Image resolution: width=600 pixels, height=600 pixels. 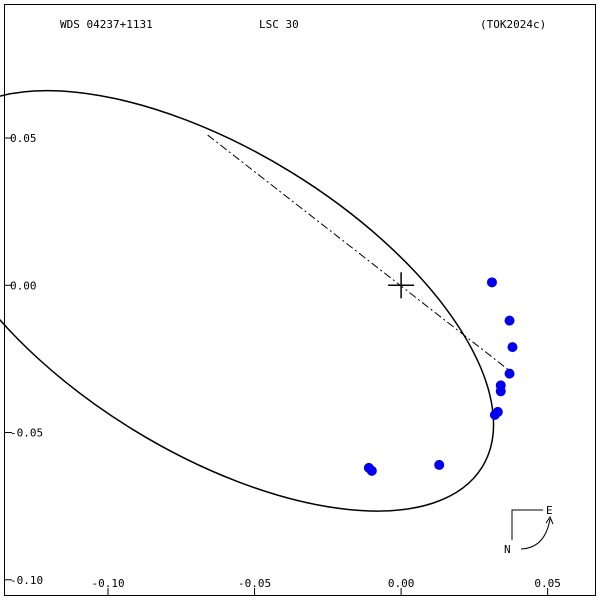 What do you see at coordinates (279, 24) in the screenshot?
I see `lsc-label: LSC 30` at bounding box center [279, 24].